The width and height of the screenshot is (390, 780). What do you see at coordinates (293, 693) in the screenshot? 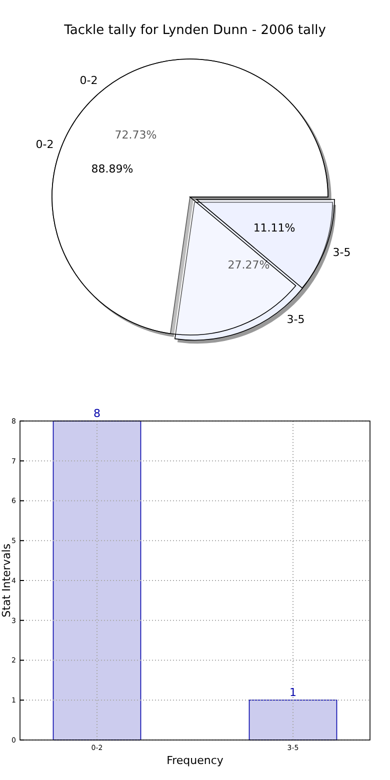
I see `data-label: 1` at bounding box center [293, 693].